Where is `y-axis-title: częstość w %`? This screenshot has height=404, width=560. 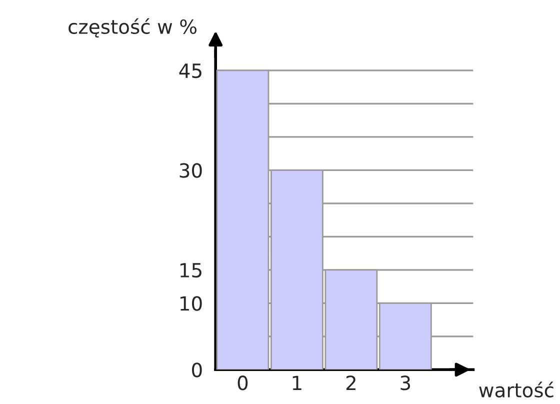 y-axis-title: częstość w % is located at coordinates (132, 28).